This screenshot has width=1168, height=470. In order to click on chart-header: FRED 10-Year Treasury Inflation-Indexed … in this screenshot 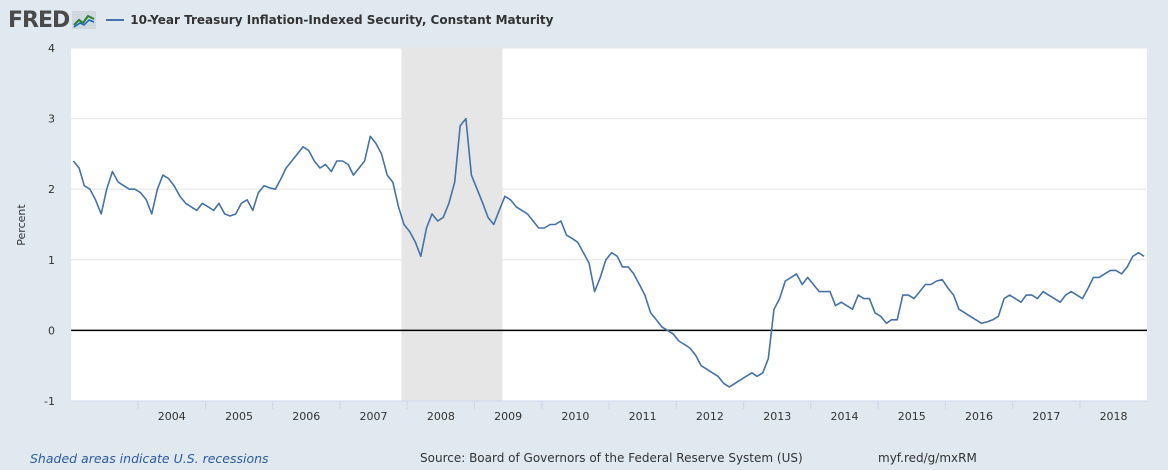, I will do `click(281, 20)`.